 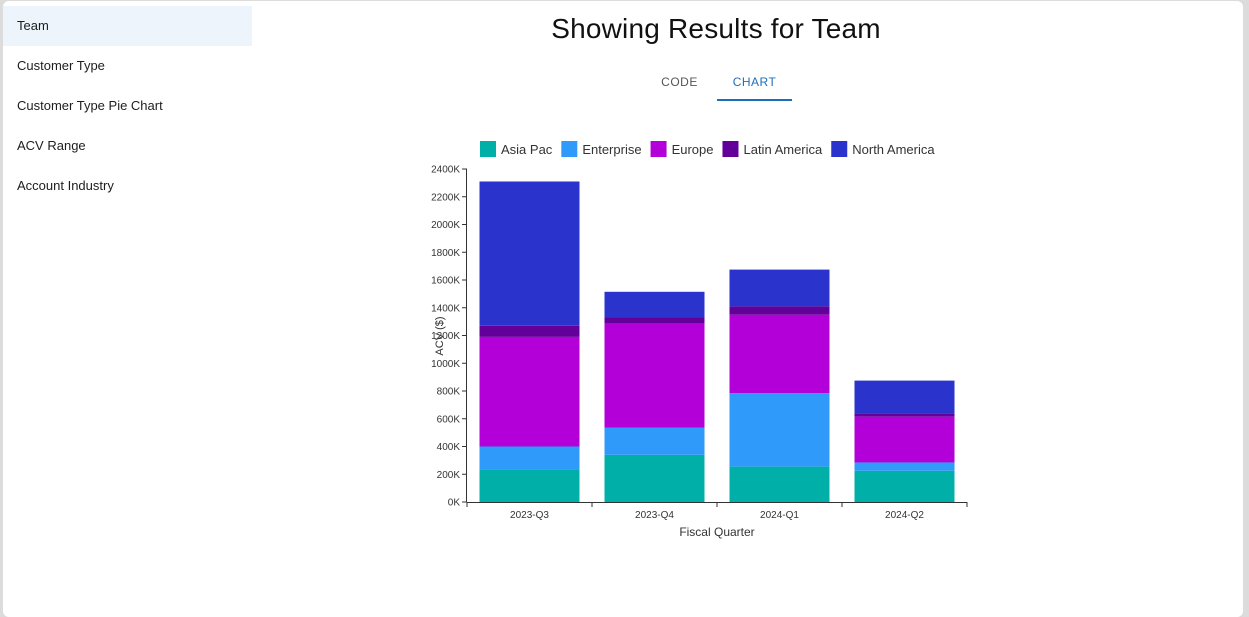 I want to click on y-tick-label: 1800K, so click(x=445, y=253).